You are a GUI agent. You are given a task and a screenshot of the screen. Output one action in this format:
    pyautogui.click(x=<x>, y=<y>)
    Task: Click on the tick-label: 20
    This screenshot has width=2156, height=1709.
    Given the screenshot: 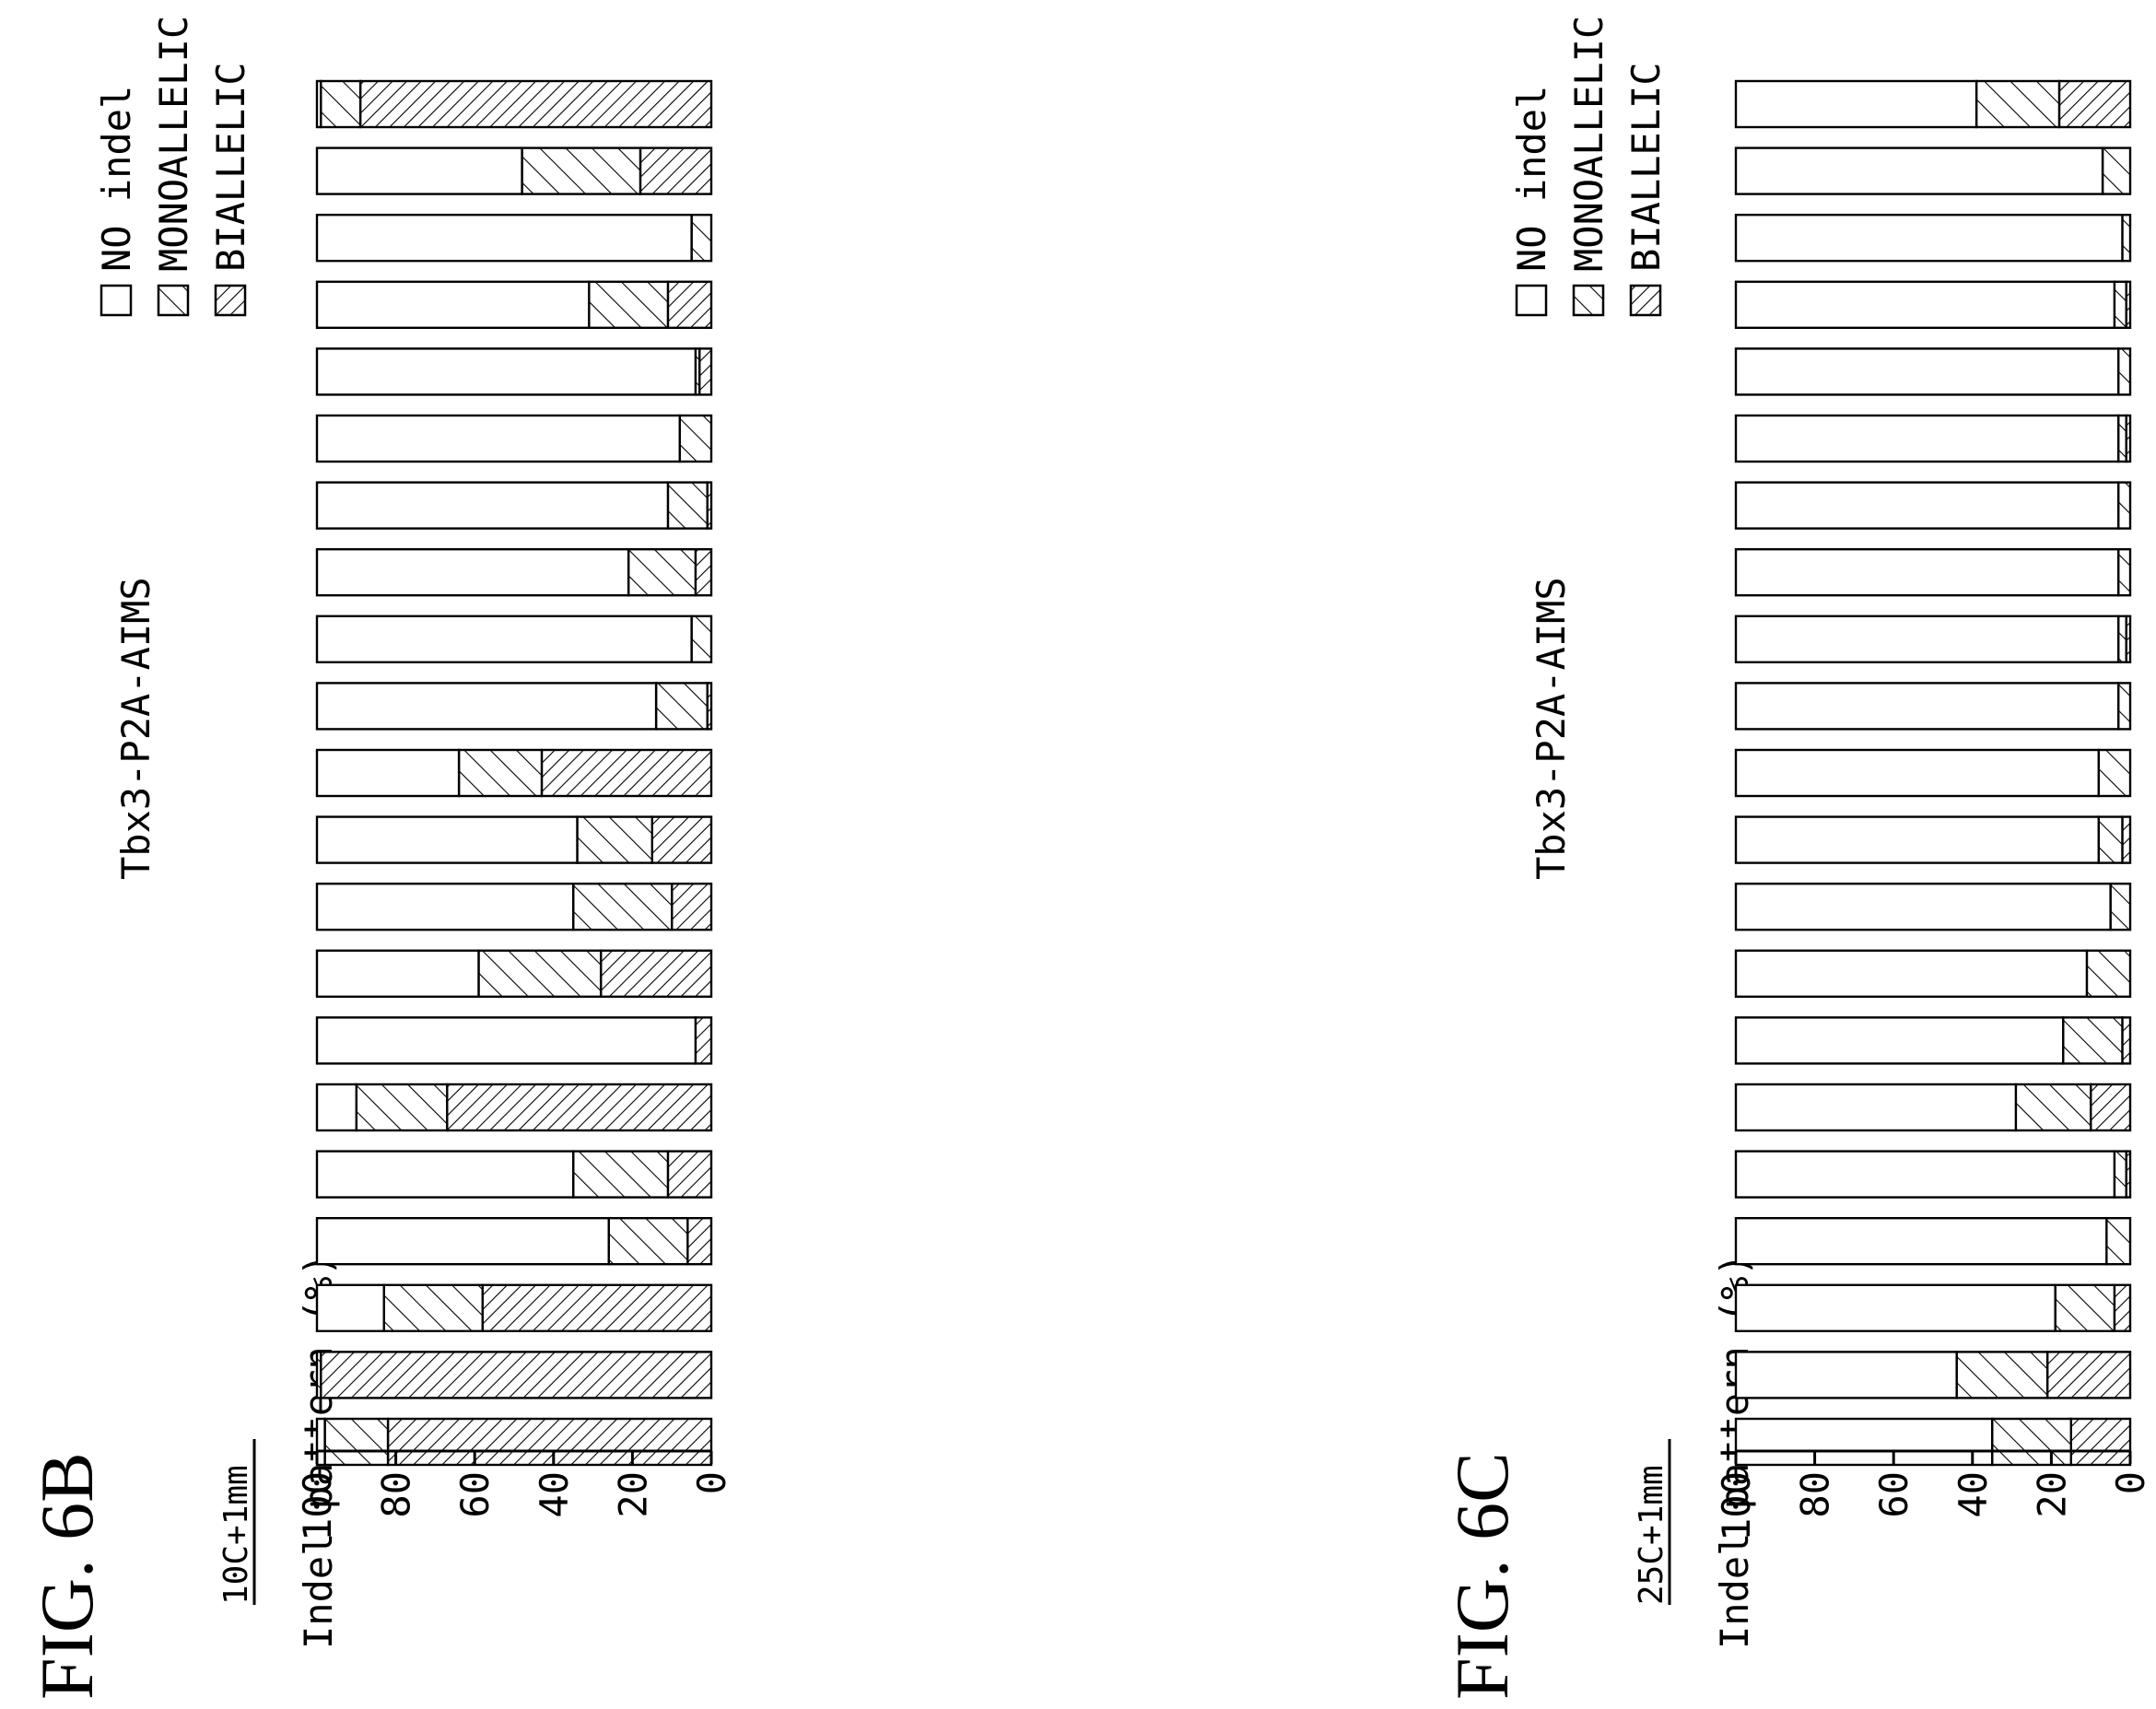 What is the action you would take?
    pyautogui.click(x=632, y=1494)
    